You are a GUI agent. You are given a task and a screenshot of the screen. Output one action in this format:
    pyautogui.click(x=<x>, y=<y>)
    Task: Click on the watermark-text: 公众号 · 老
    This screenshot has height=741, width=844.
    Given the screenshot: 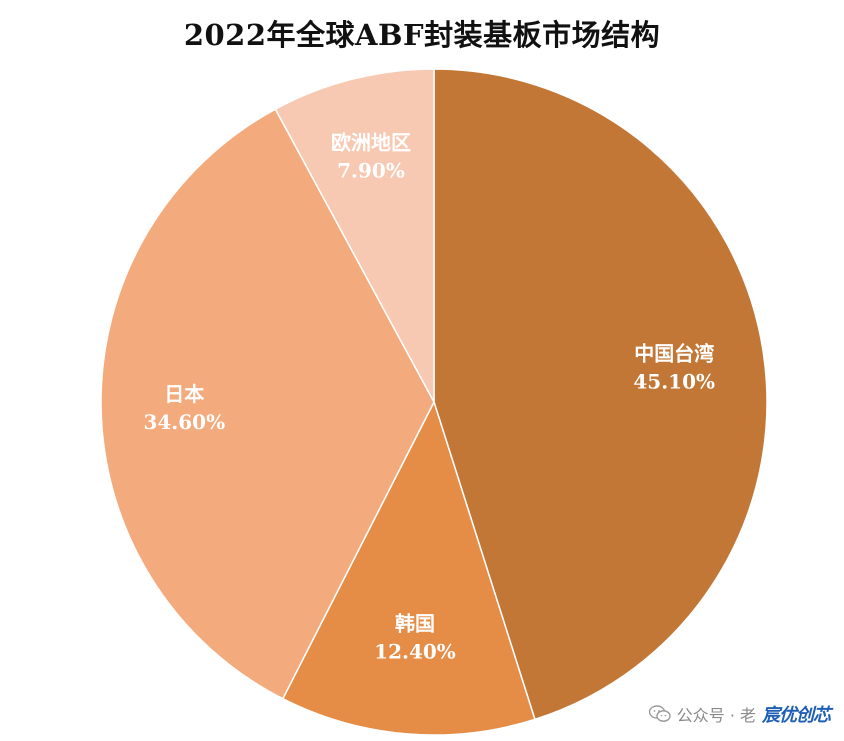 What is the action you would take?
    pyautogui.click(x=716, y=715)
    